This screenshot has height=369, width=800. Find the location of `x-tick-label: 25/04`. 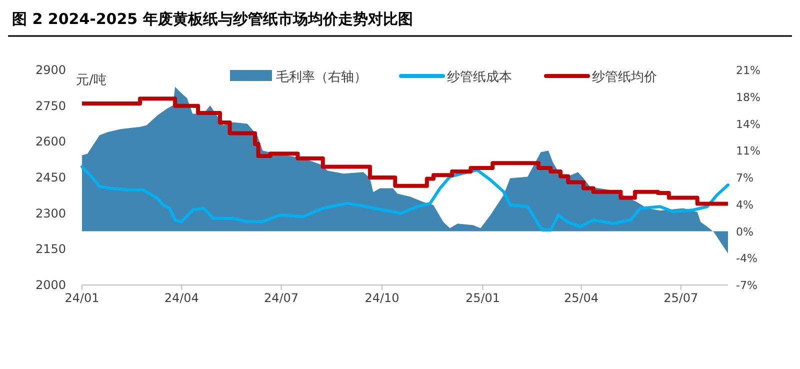

x-tick-label: 25/04 is located at coordinates (581, 298).